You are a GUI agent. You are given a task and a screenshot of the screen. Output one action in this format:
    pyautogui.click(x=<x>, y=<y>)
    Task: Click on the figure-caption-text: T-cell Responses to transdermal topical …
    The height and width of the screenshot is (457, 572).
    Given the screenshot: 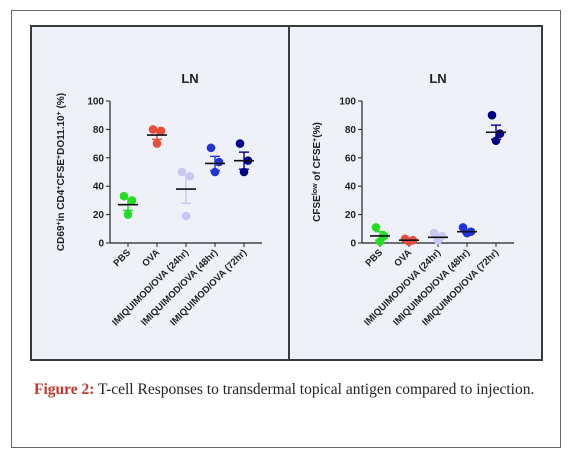 What is the action you would take?
    pyautogui.click(x=316, y=389)
    